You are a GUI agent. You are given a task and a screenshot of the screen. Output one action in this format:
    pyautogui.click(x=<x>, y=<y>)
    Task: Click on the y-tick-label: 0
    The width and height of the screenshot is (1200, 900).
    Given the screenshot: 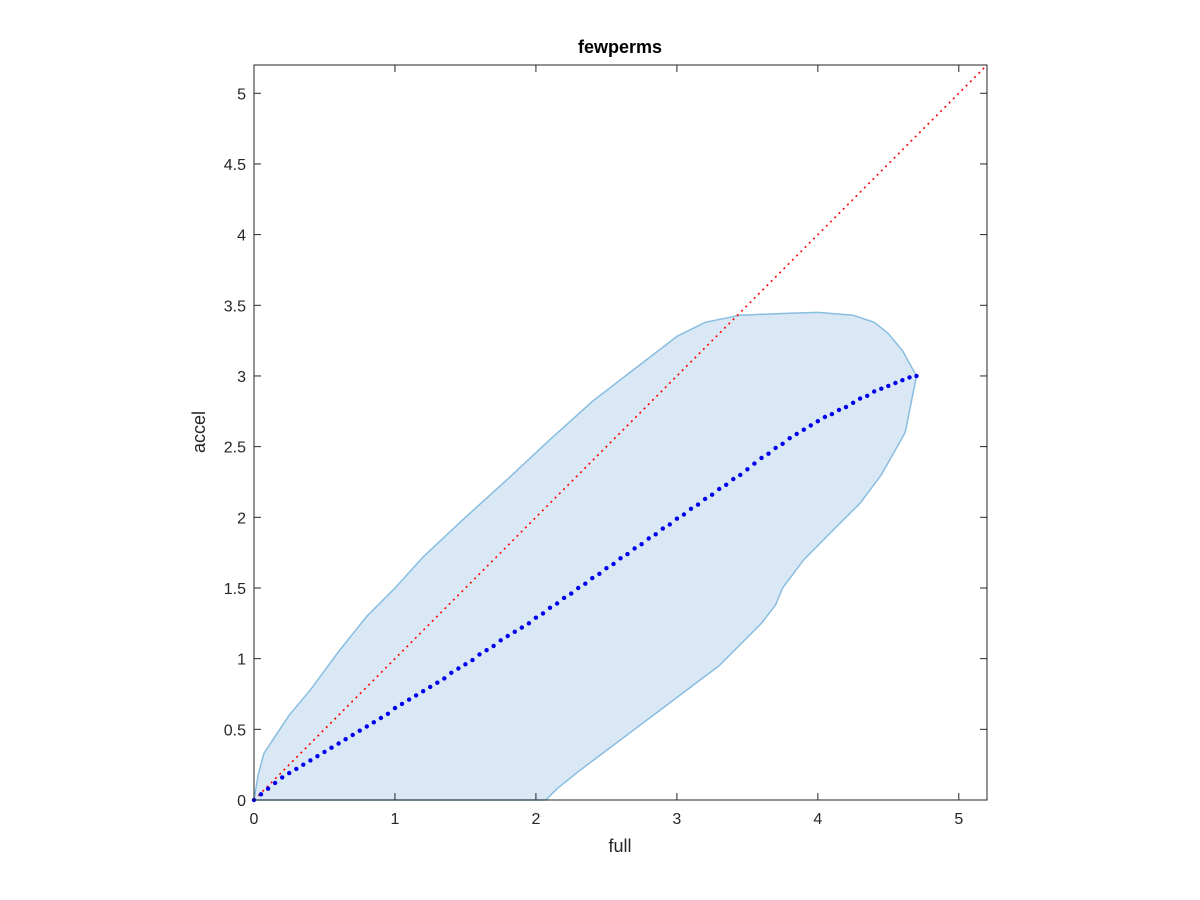 What is the action you would take?
    pyautogui.click(x=241, y=801)
    